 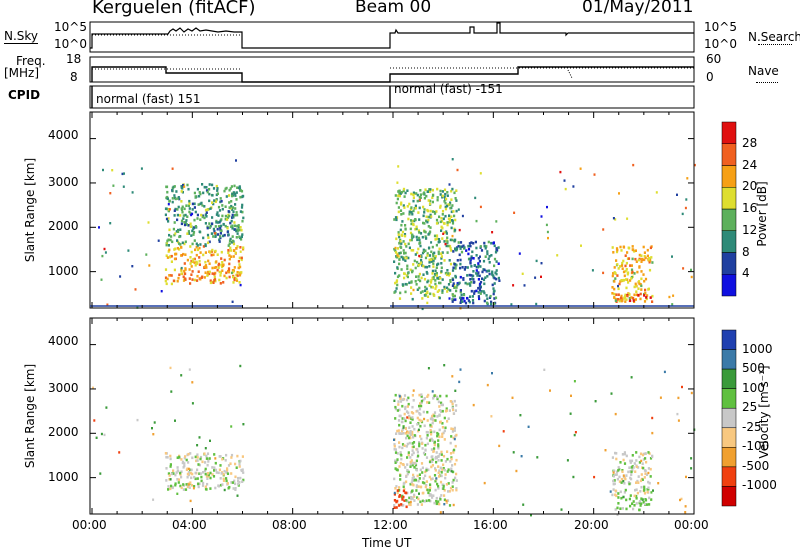 What do you see at coordinates (729, 176) in the screenshot?
I see `power-colorbar-cell` at bounding box center [729, 176].